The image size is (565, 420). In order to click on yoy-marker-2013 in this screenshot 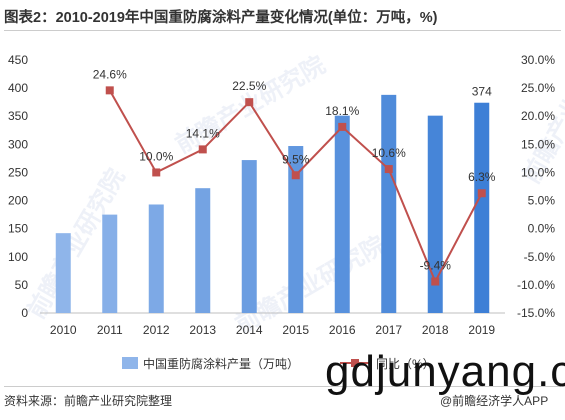, I will do `click(202, 149)`.